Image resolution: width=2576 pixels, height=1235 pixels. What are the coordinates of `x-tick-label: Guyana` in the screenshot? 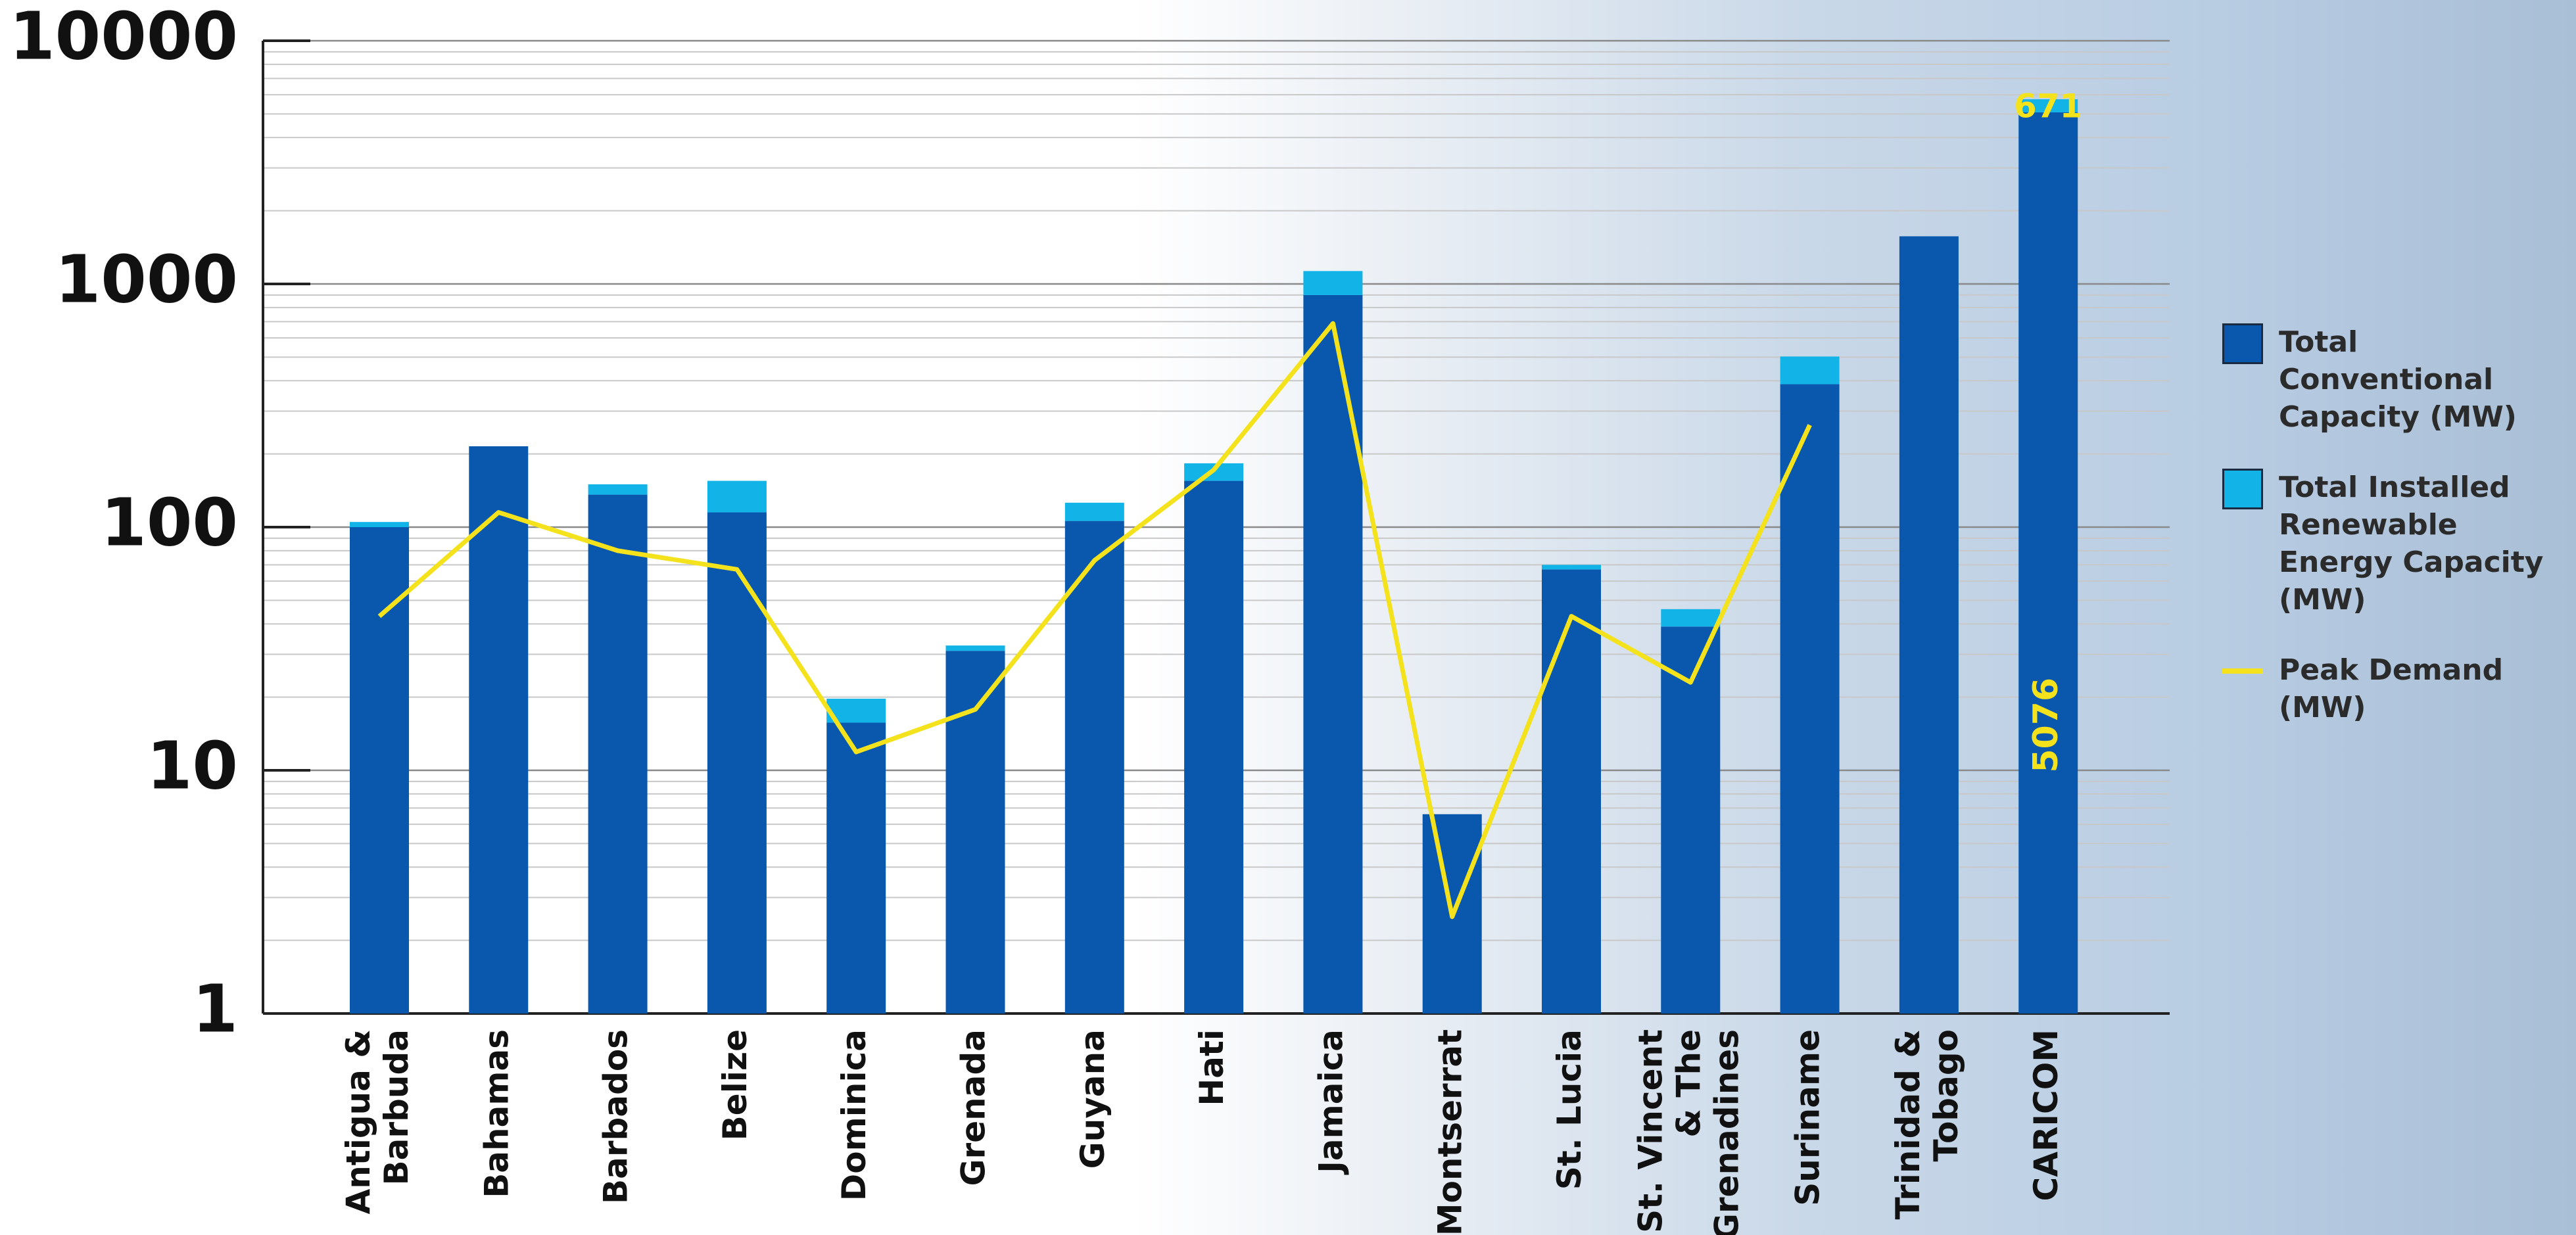 It's located at (1092, 1099).